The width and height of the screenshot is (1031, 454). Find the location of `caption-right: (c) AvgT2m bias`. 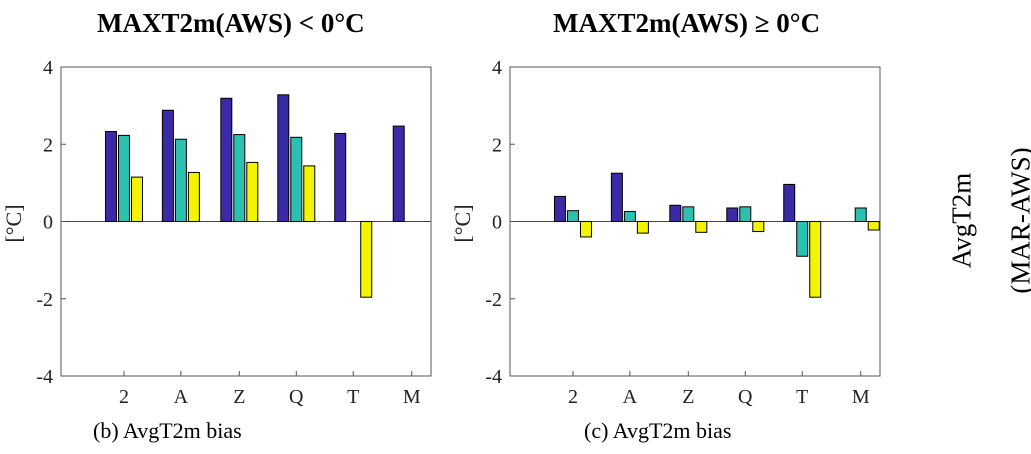

caption-right: (c) AvgT2m bias is located at coordinates (658, 430).